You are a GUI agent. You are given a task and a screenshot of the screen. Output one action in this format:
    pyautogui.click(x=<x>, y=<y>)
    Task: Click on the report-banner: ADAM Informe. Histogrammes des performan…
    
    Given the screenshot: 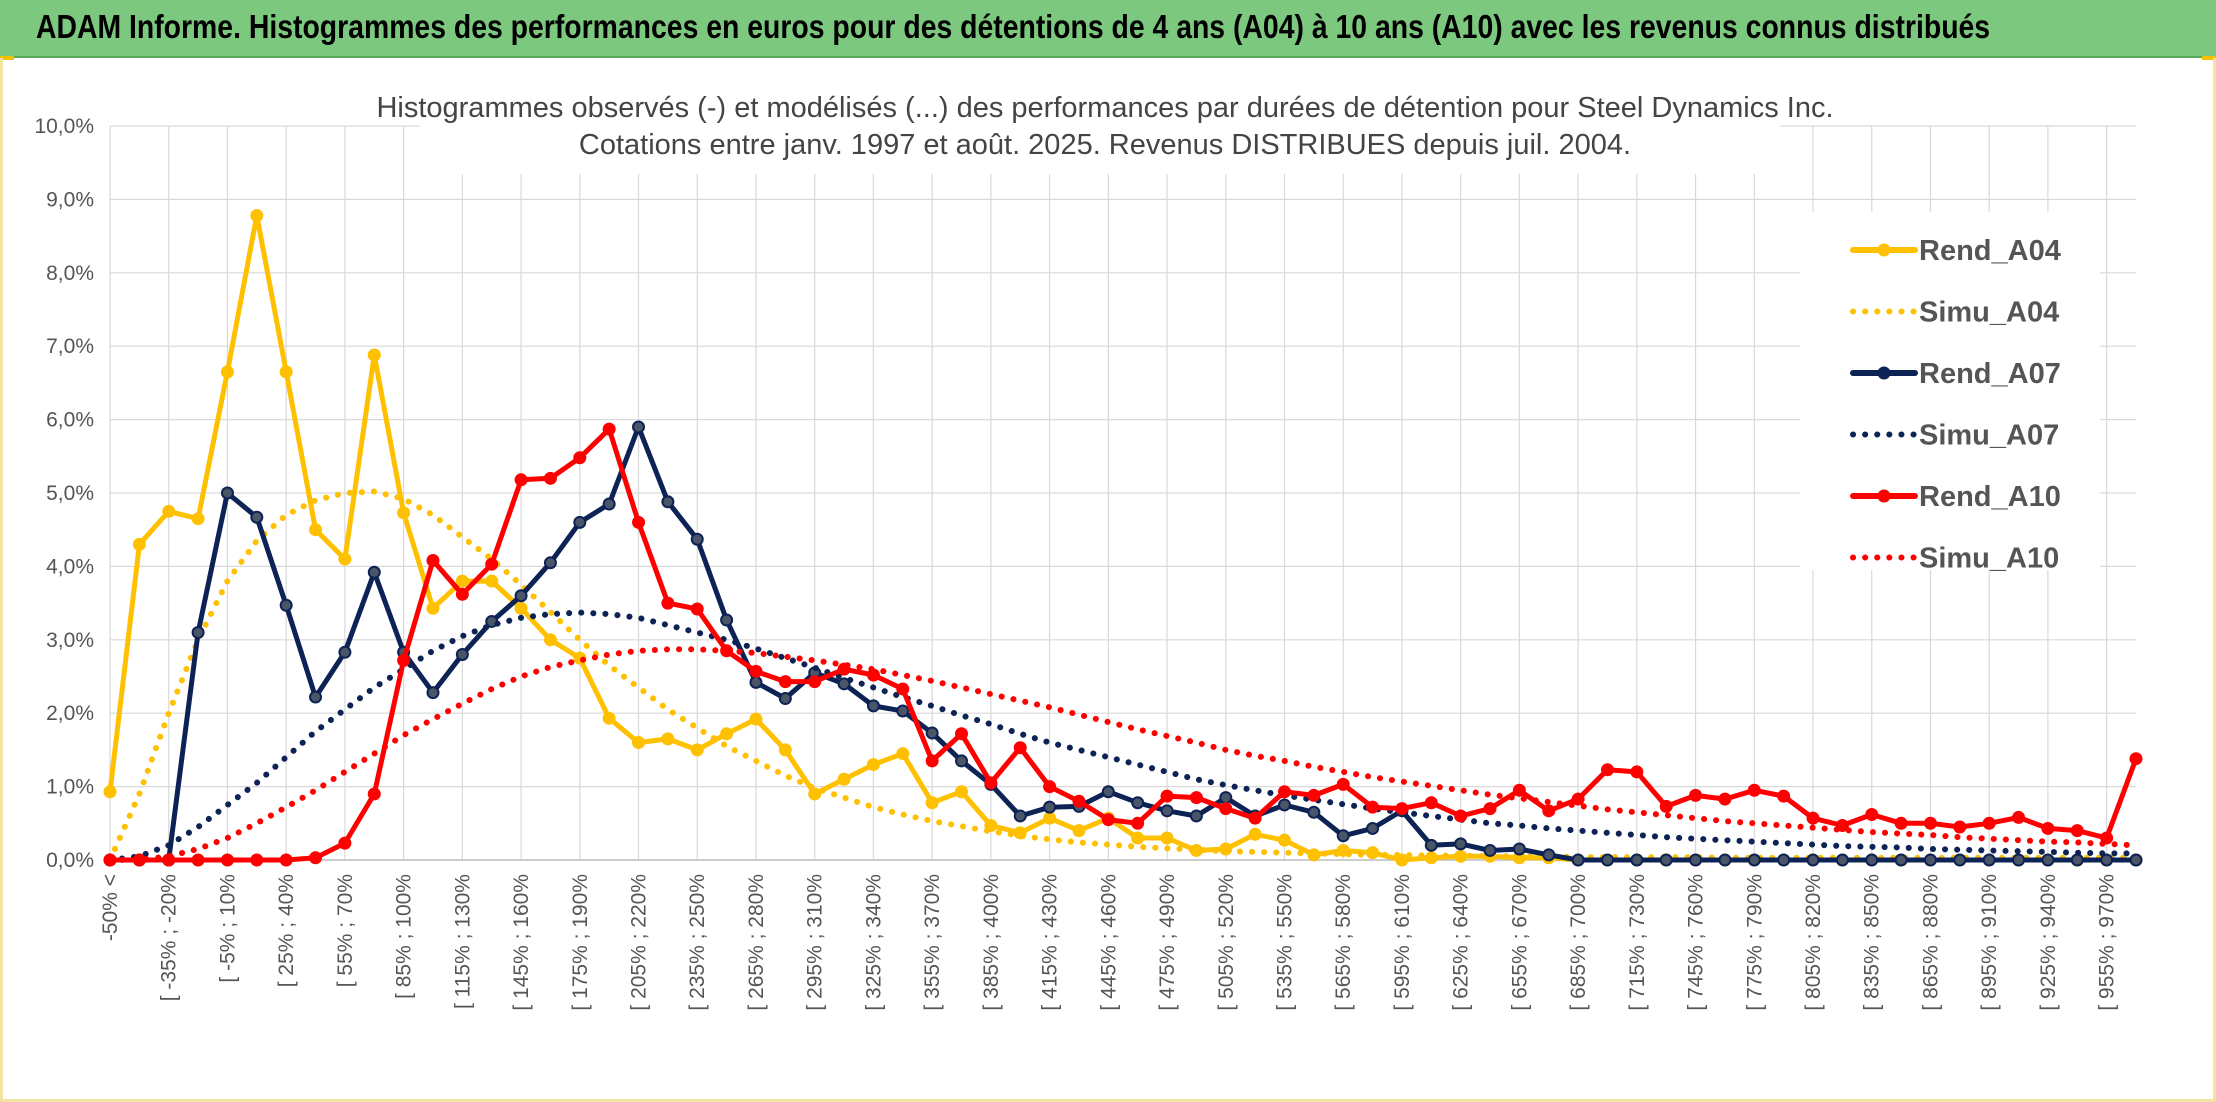 What is the action you would take?
    pyautogui.click(x=1108, y=29)
    